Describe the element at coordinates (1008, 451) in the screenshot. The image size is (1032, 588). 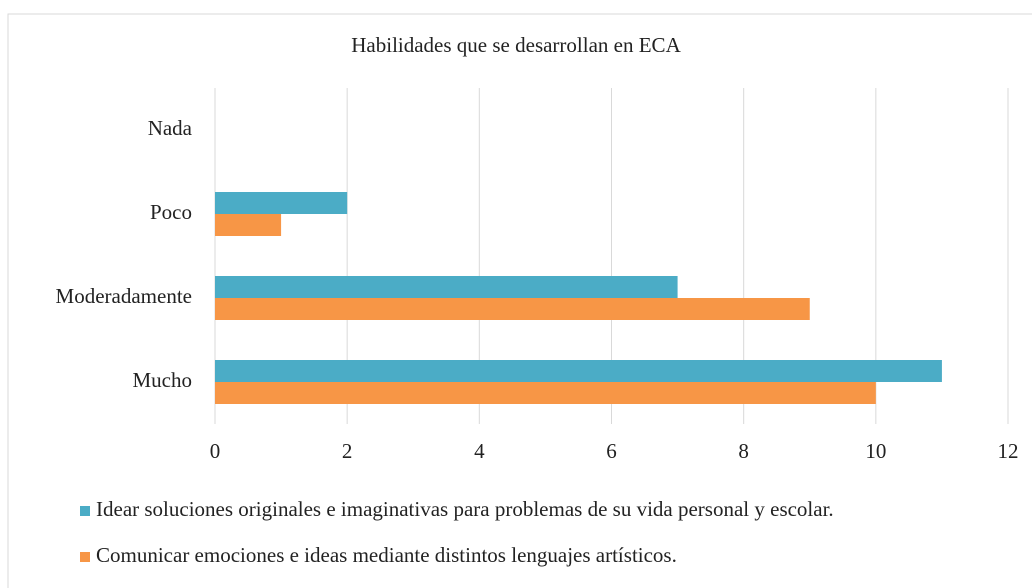
I see `x-tick-label: 12` at that location.